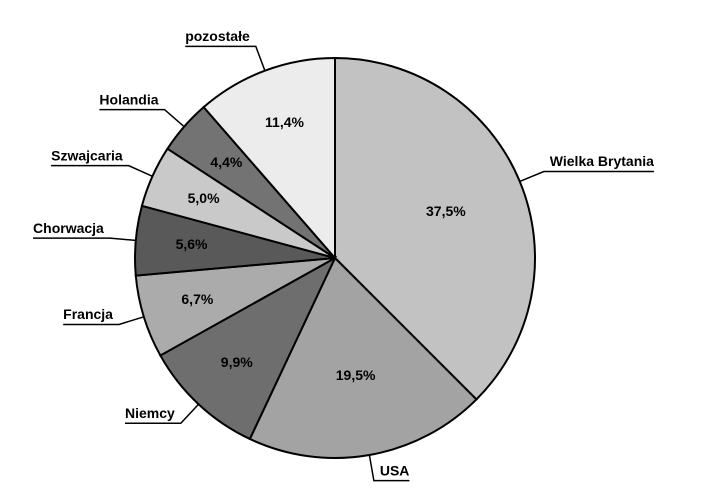 This screenshot has height=501, width=717. I want to click on category-label: USA, so click(395, 470).